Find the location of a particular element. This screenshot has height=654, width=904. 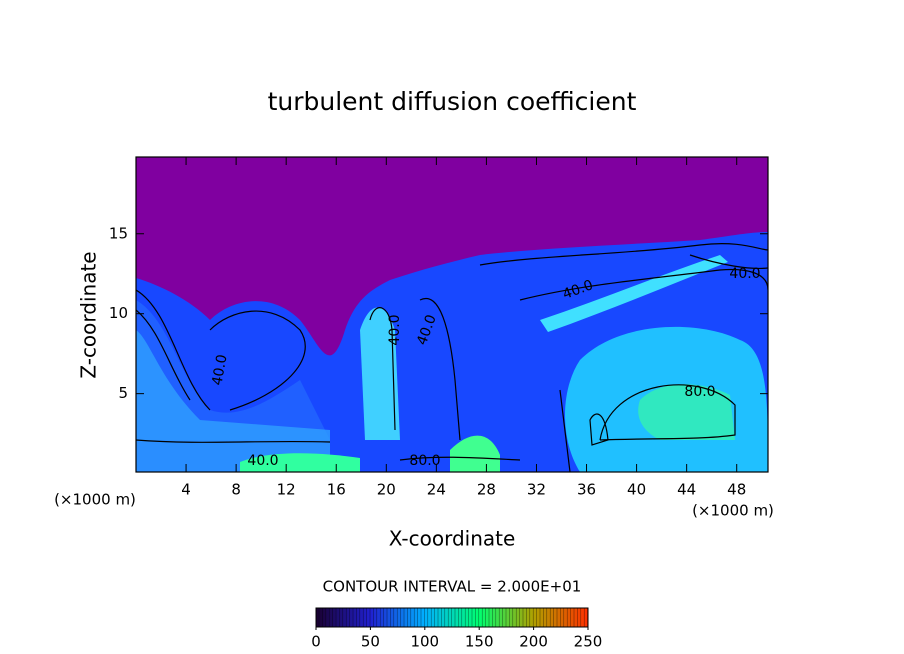

x-tick-label: 24 is located at coordinates (436, 490).